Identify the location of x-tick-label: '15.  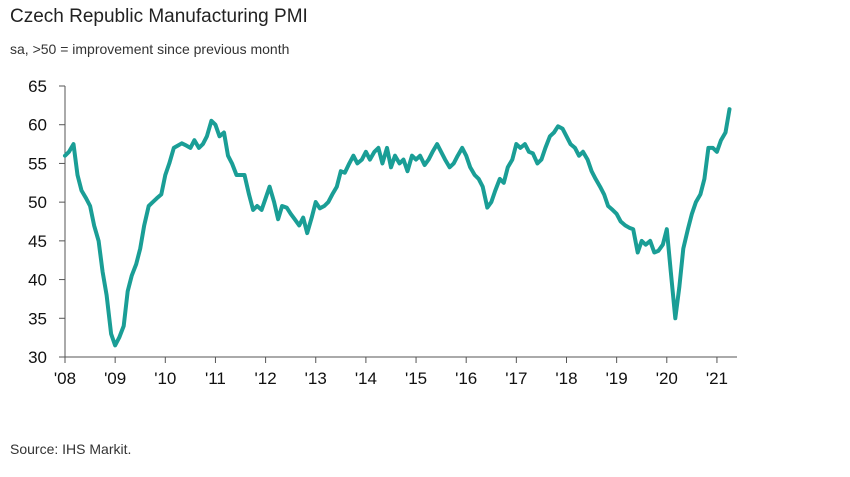
(416, 378).